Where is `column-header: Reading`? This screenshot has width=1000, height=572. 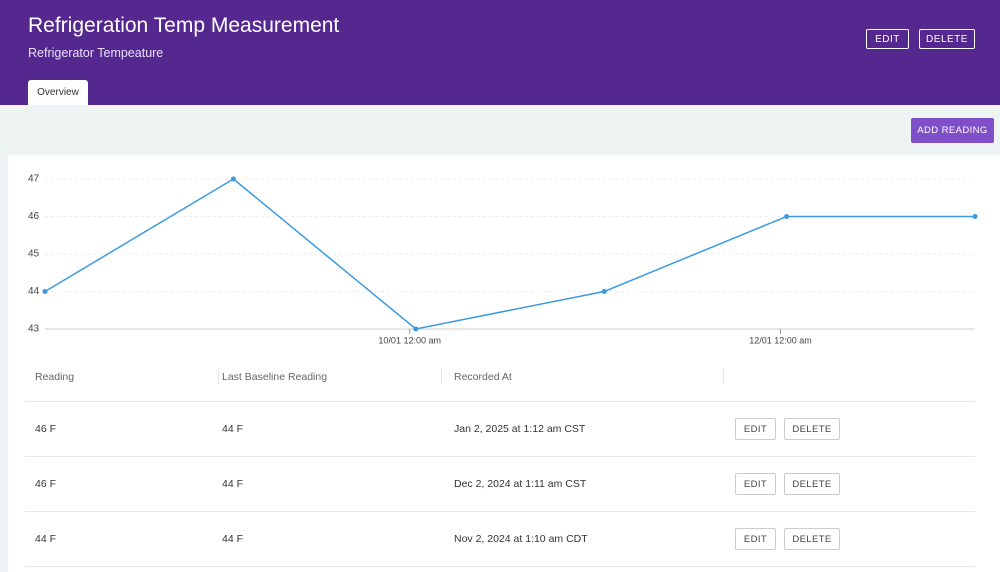
column-header: Reading is located at coordinates (55, 377).